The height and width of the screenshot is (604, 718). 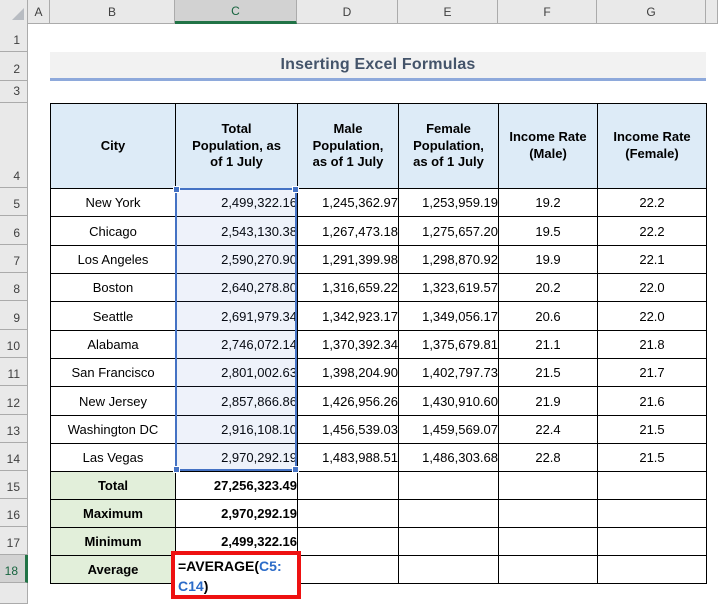 I want to click on table-cell: 1,402,797.73, so click(x=448, y=372).